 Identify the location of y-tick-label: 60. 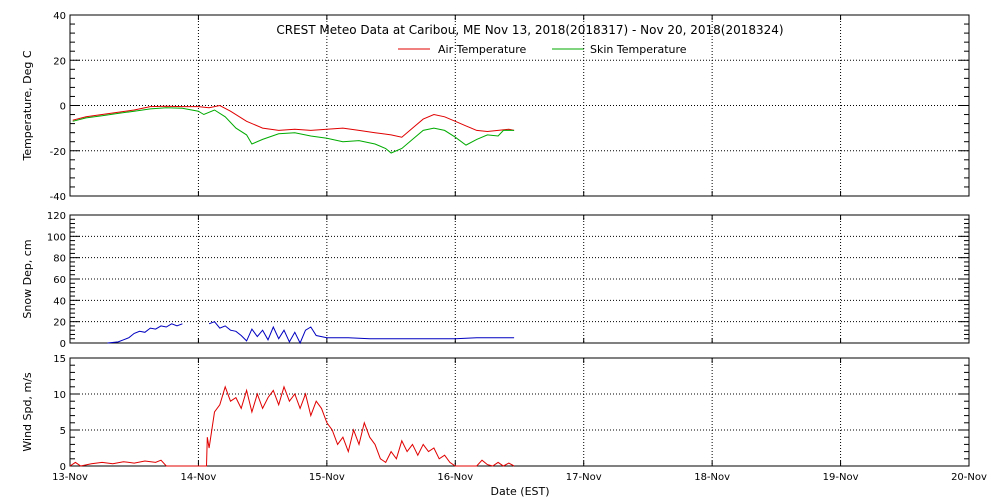
(59, 280).